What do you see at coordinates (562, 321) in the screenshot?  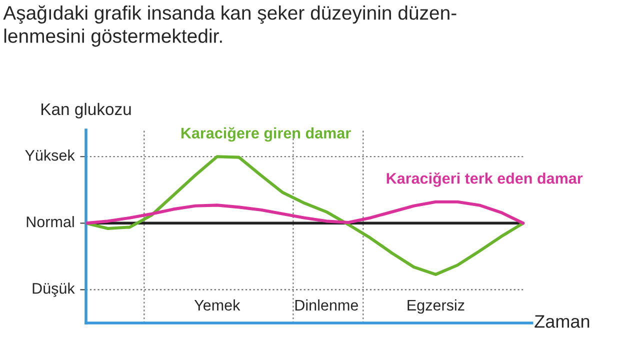 I see `x-axis-title: Zaman` at bounding box center [562, 321].